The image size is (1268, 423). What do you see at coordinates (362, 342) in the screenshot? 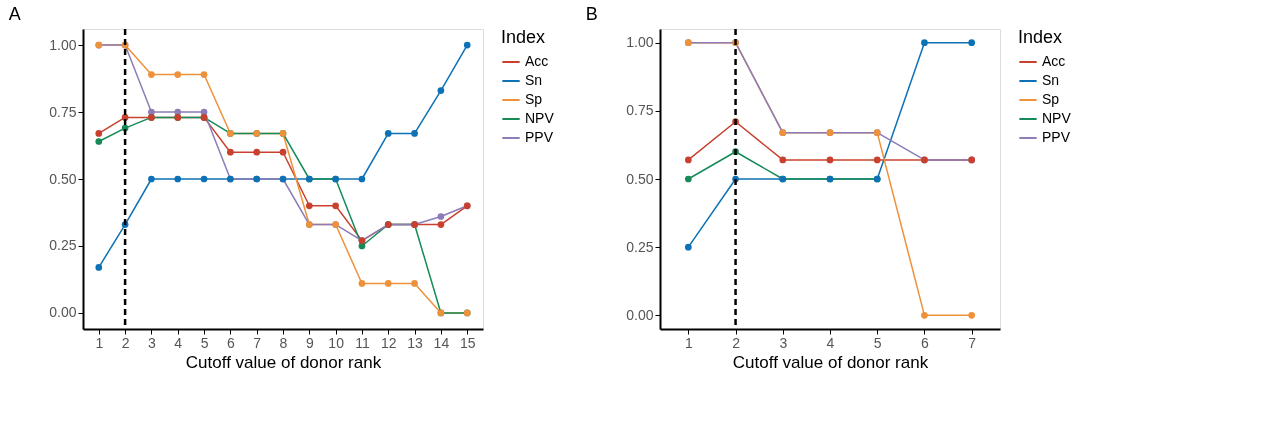
I see `x-tick-label: 11` at bounding box center [362, 342].